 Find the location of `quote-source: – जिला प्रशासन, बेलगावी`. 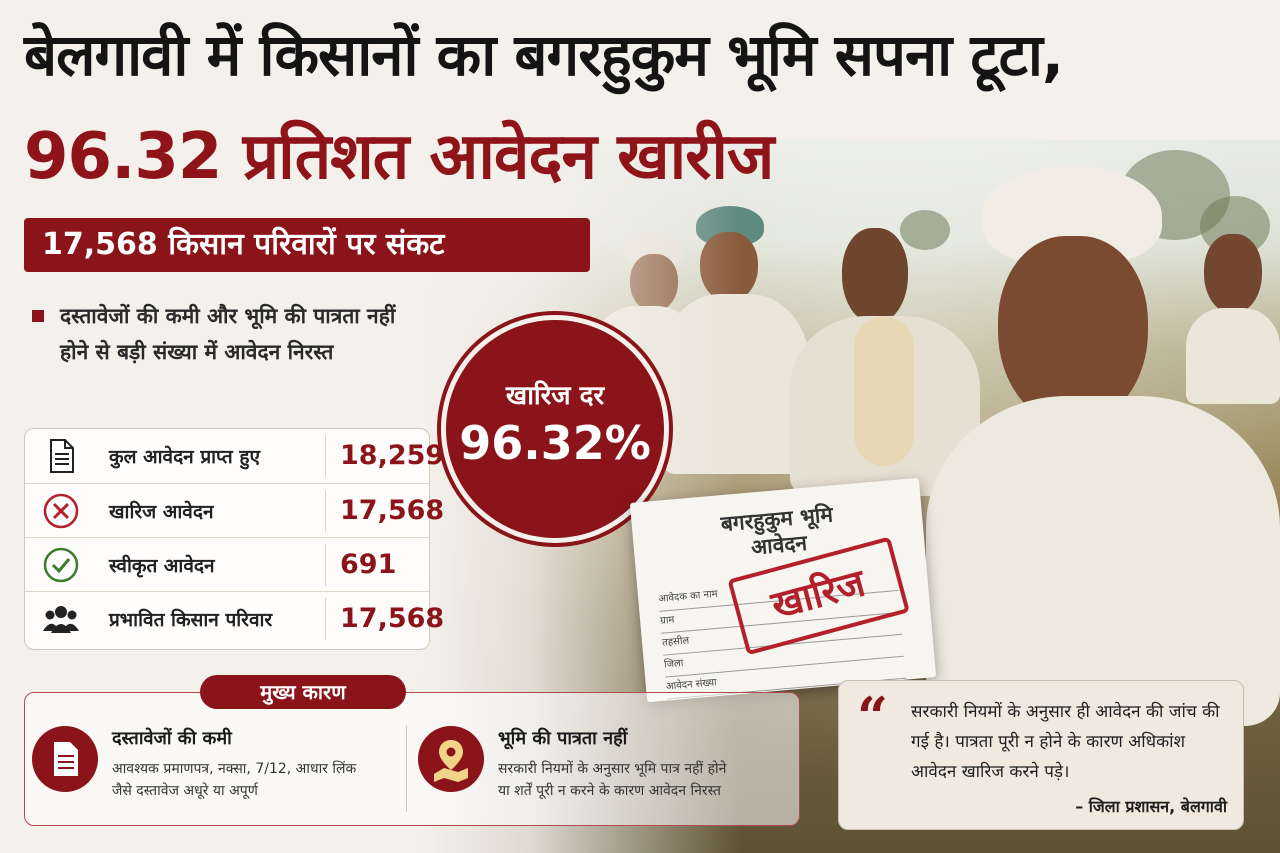

quote-source: – जिला प्रशासन, बेलगावी is located at coordinates (1151, 806).